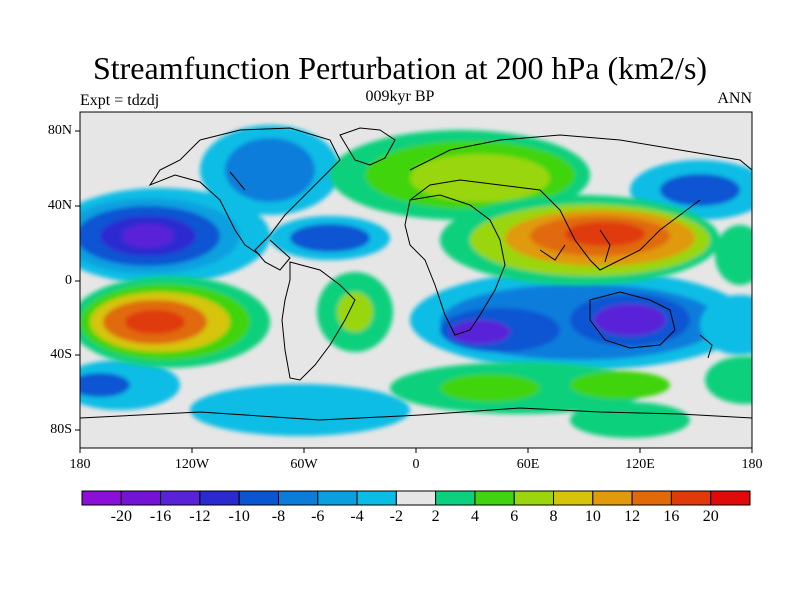 This screenshot has width=800, height=600. Describe the element at coordinates (200, 516) in the screenshot. I see `colorbar-label: -12` at that location.